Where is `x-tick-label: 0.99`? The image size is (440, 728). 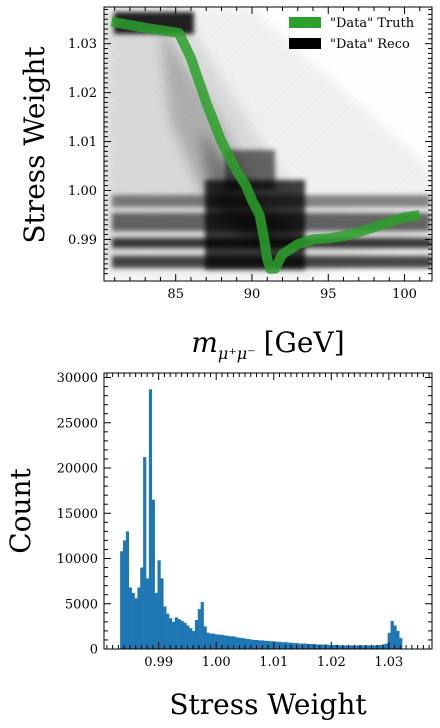
x-tick-label: 0.99 is located at coordinates (158, 662).